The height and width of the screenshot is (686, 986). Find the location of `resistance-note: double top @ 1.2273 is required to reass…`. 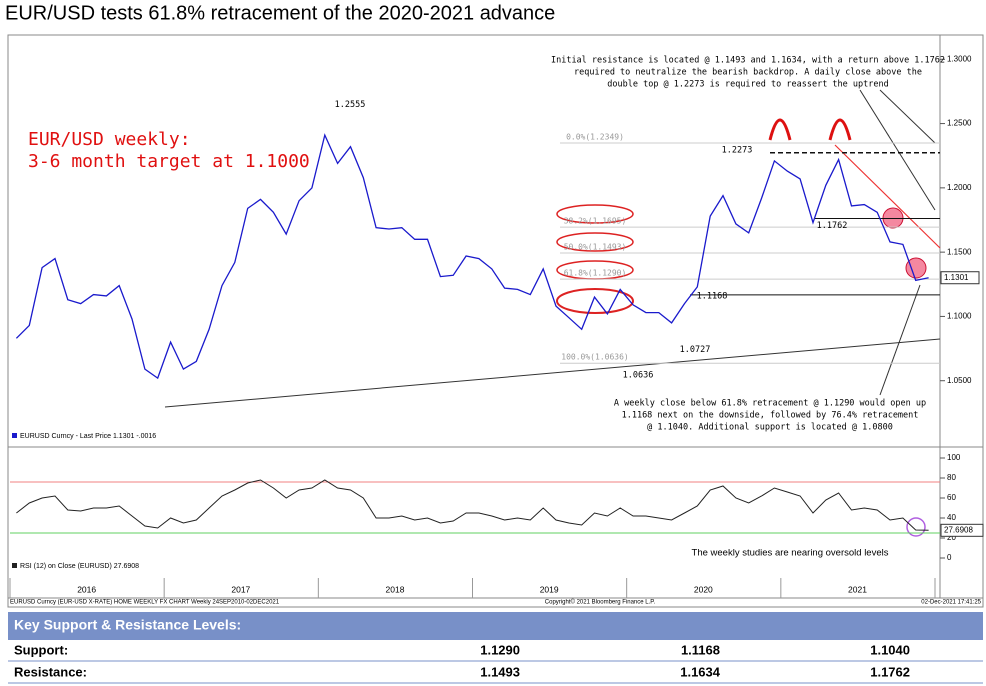

resistance-note: double top @ 1.2273 is required to reass… is located at coordinates (747, 85).